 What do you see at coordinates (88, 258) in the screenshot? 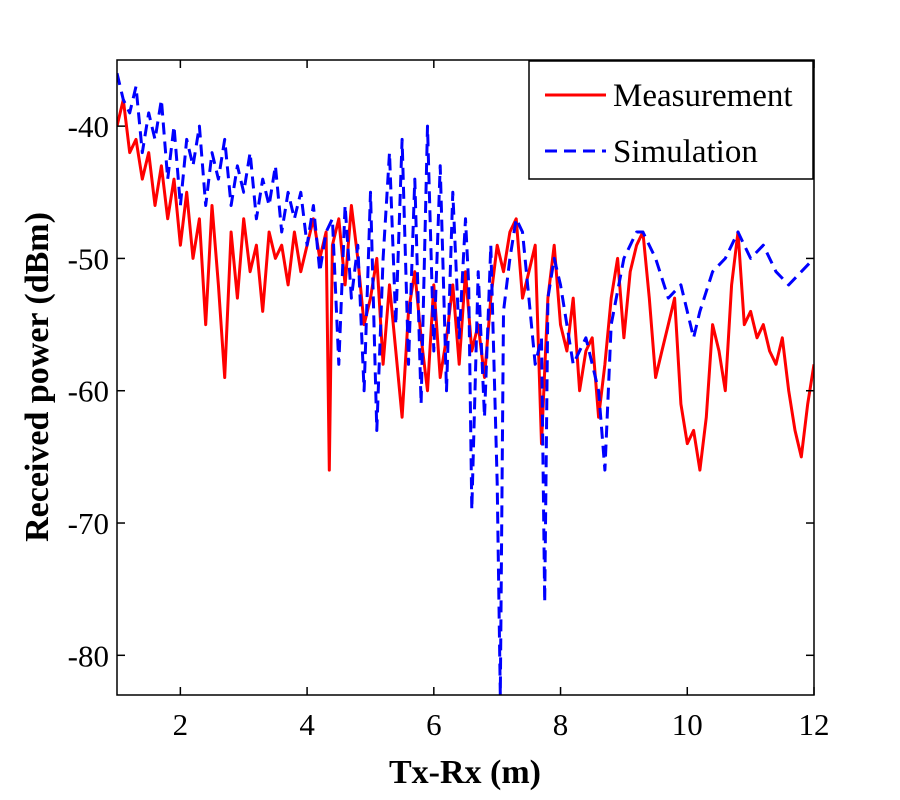
I see `y-tick-label: -50` at bounding box center [88, 258].